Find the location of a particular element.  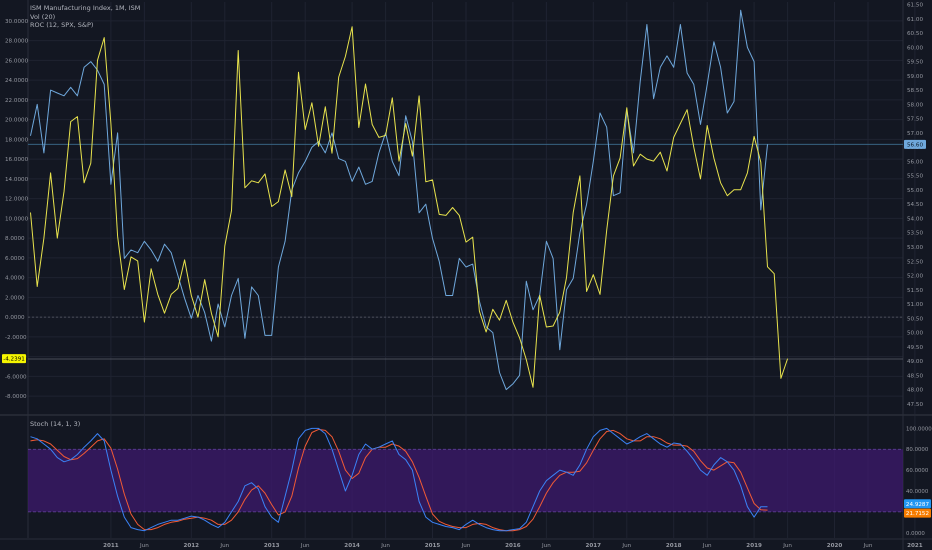

left-axis-tick-label: 28.0000 is located at coordinates (17, 42).